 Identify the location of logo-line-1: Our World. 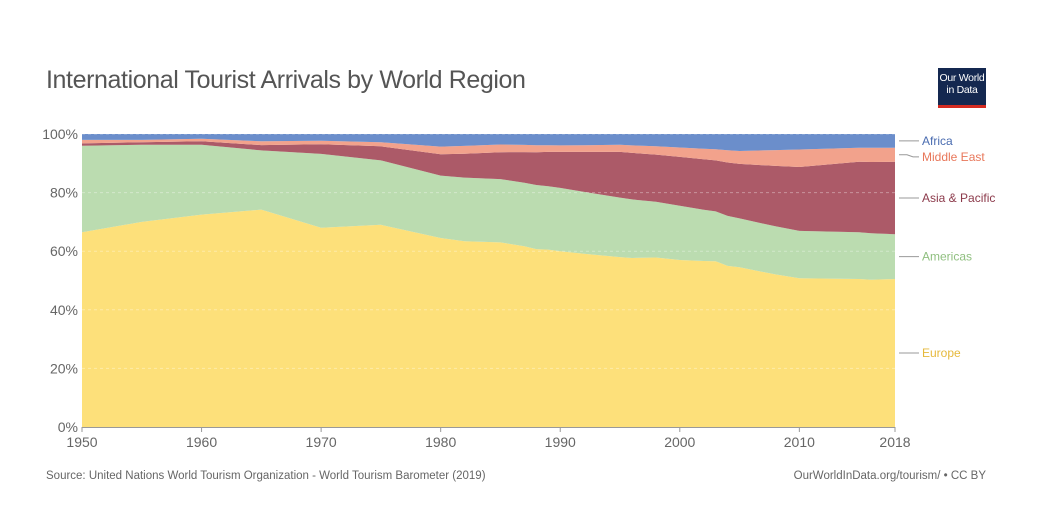
(962, 78).